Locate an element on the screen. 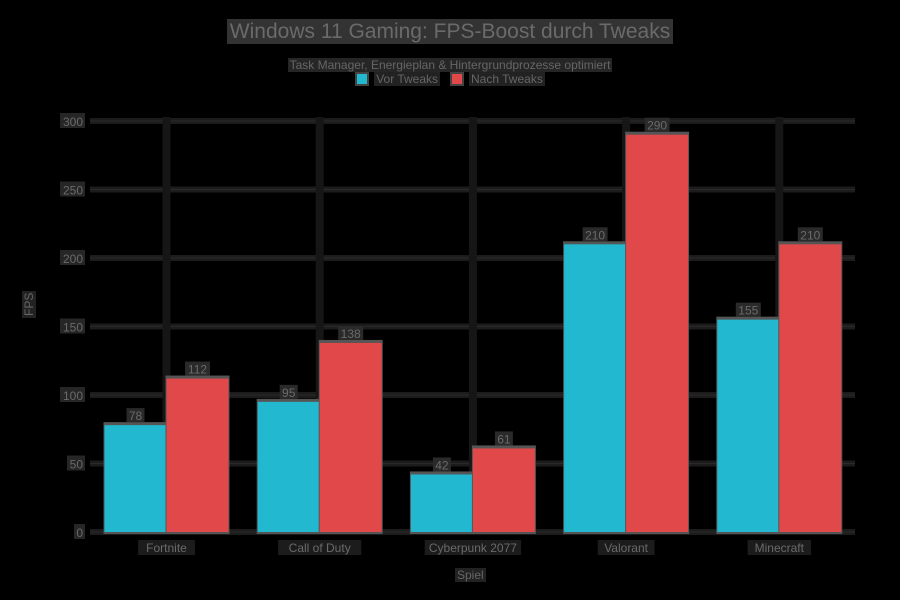 The image size is (900, 600). bar-value-label: 78 is located at coordinates (136, 416).